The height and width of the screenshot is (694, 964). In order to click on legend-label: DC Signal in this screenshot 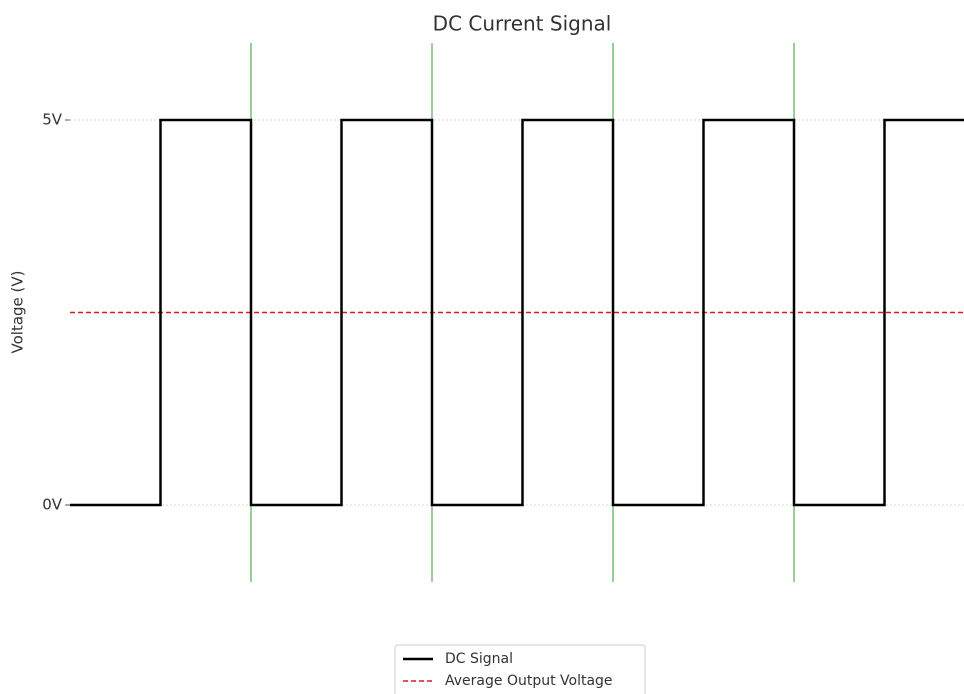, I will do `click(479, 659)`.